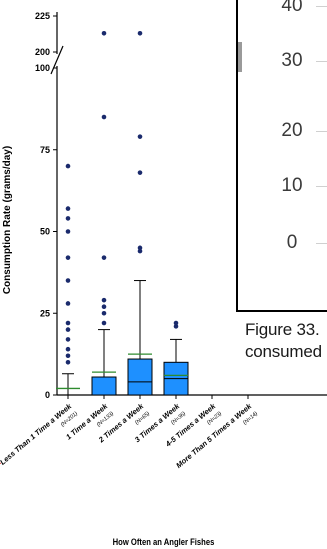 This screenshot has height=549, width=327. I want to click on axis-break-mark, so click(57, 60).